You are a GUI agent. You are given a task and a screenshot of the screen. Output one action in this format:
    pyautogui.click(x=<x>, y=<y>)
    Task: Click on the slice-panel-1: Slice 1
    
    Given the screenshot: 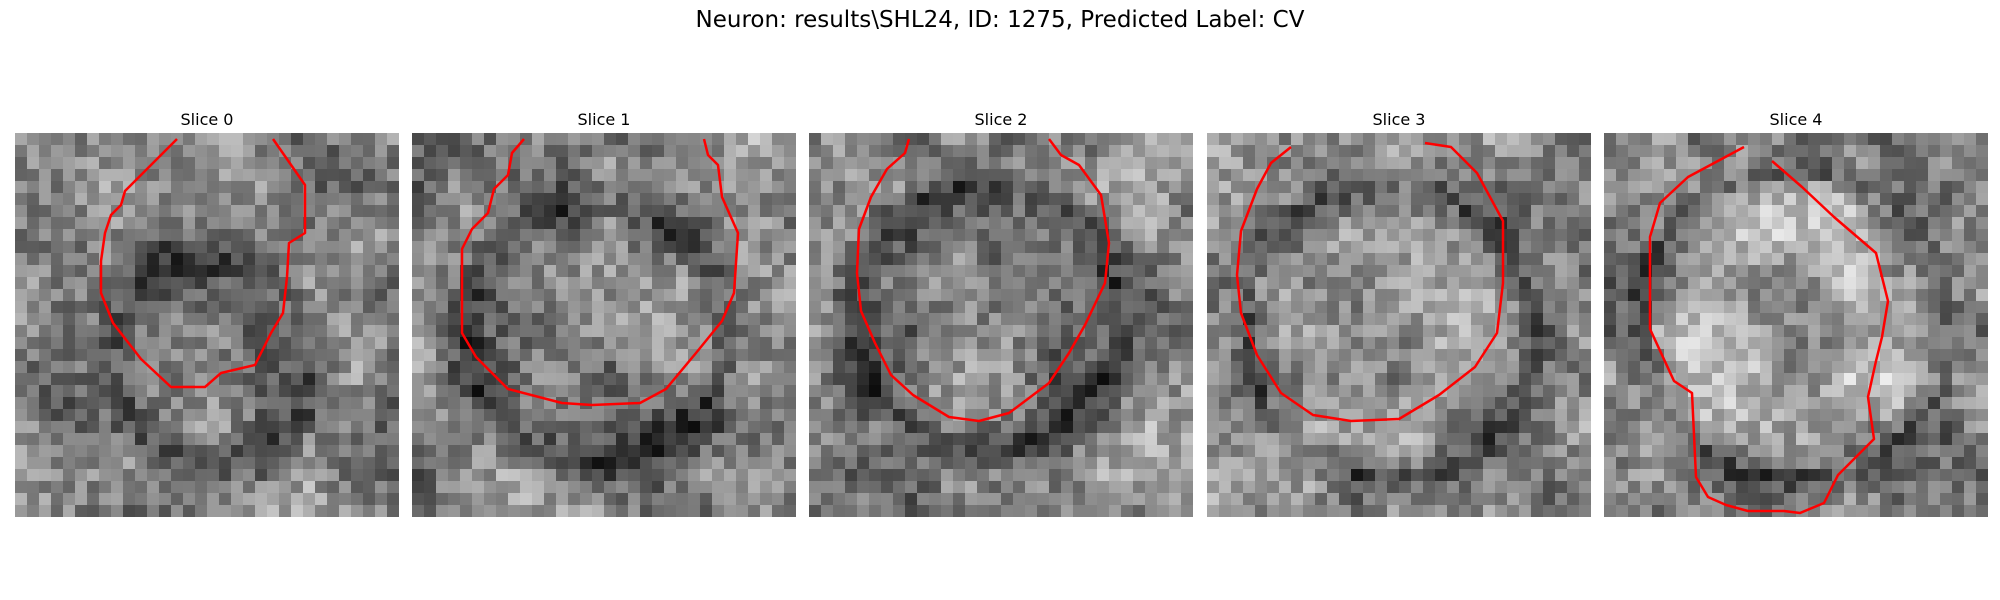 What is the action you would take?
    pyautogui.click(x=604, y=312)
    